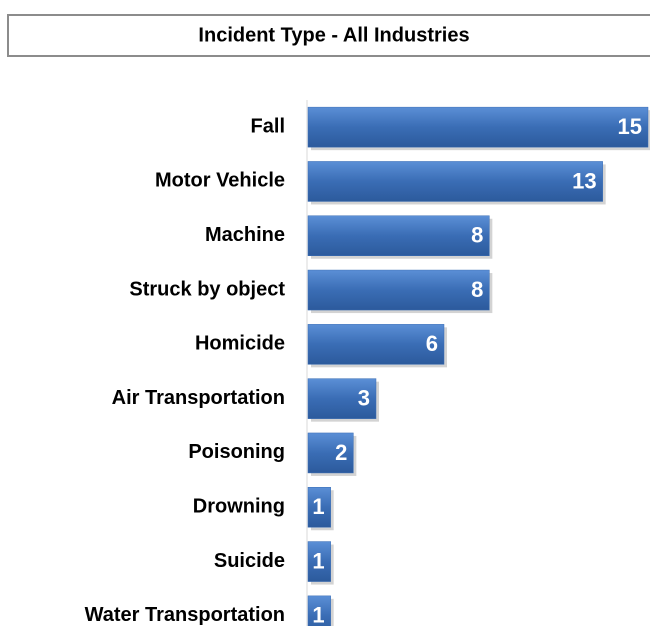 The image size is (650, 626). I want to click on category-label: Fall, so click(268, 126).